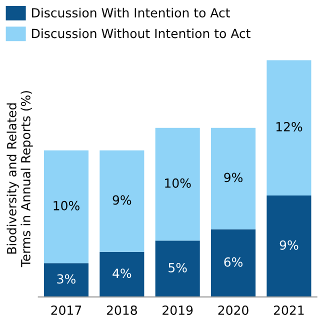 This screenshot has height=320, width=320. What do you see at coordinates (289, 310) in the screenshot?
I see `x-tick-label: 2021` at bounding box center [289, 310].